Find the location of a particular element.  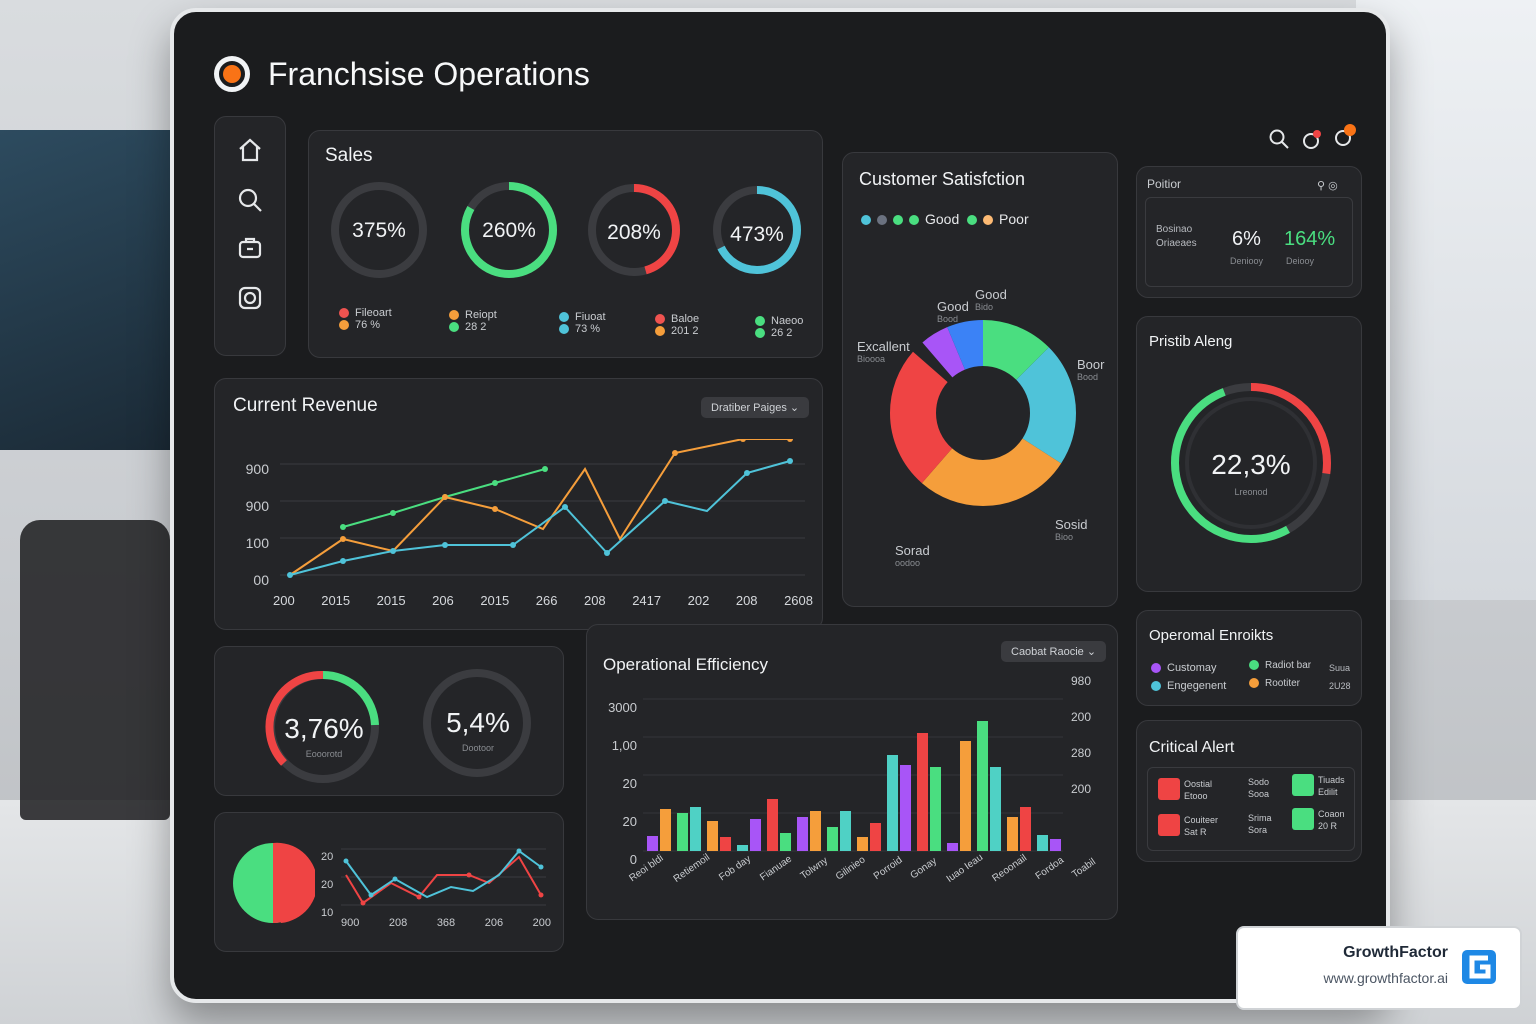

chevron-down-icon: ⌄ is located at coordinates (794, 408).